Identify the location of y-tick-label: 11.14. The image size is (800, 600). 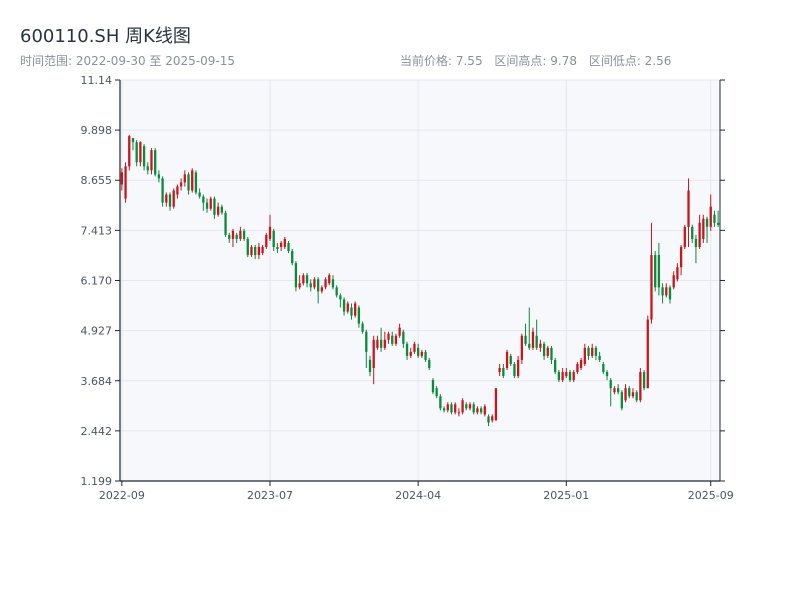
(97, 80).